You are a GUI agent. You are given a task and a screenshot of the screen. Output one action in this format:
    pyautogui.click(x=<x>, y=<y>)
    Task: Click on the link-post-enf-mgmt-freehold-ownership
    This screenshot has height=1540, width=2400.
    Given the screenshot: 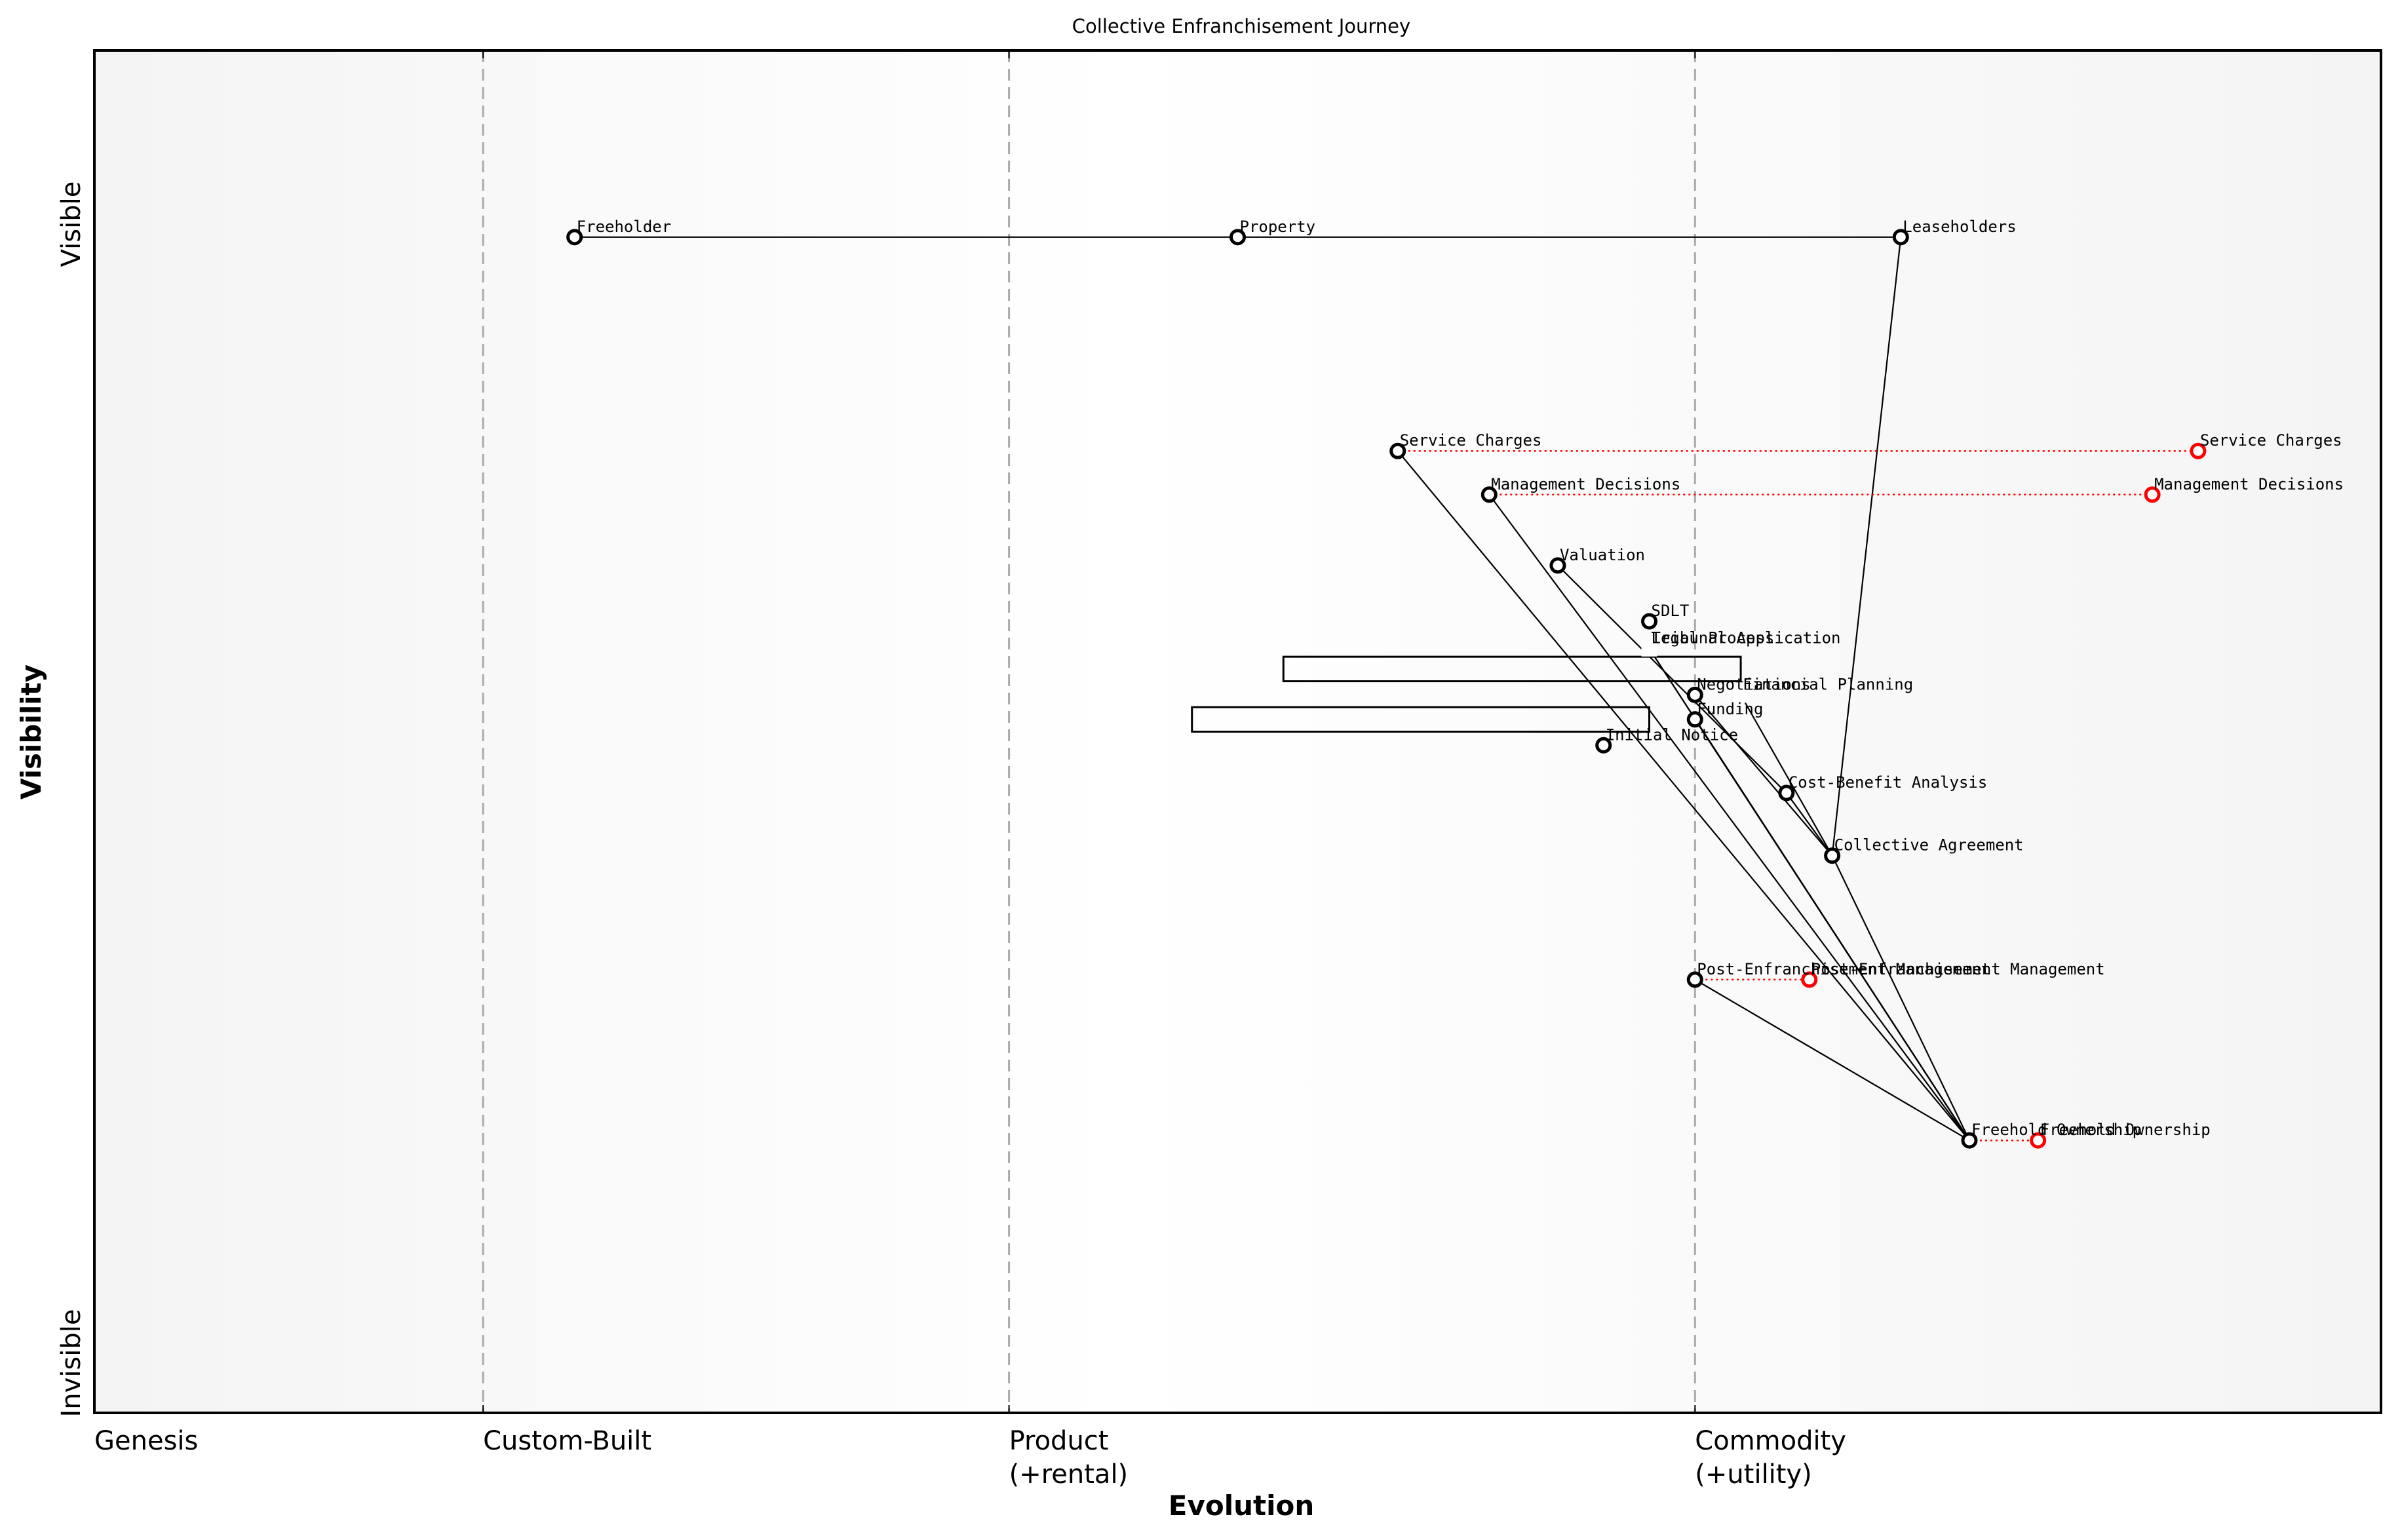 What is the action you would take?
    pyautogui.click(x=1832, y=1060)
    